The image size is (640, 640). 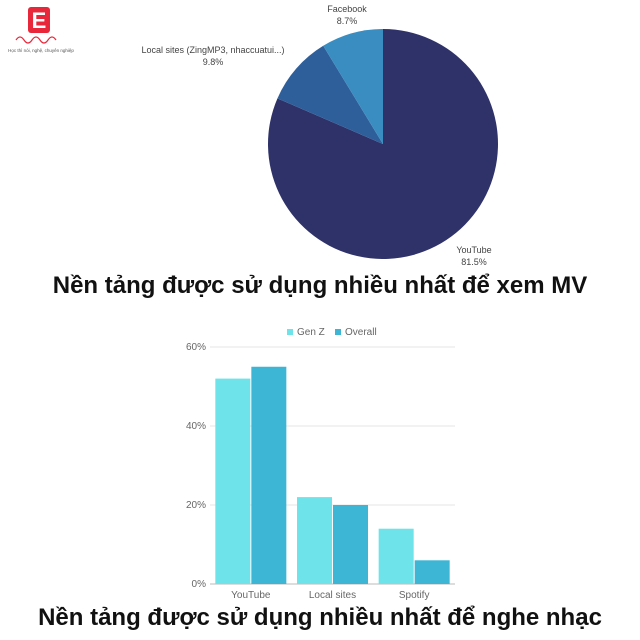 I want to click on brand-logo: E Học thì nói, nghệ, chuyên nghiệp, so click(x=41, y=30).